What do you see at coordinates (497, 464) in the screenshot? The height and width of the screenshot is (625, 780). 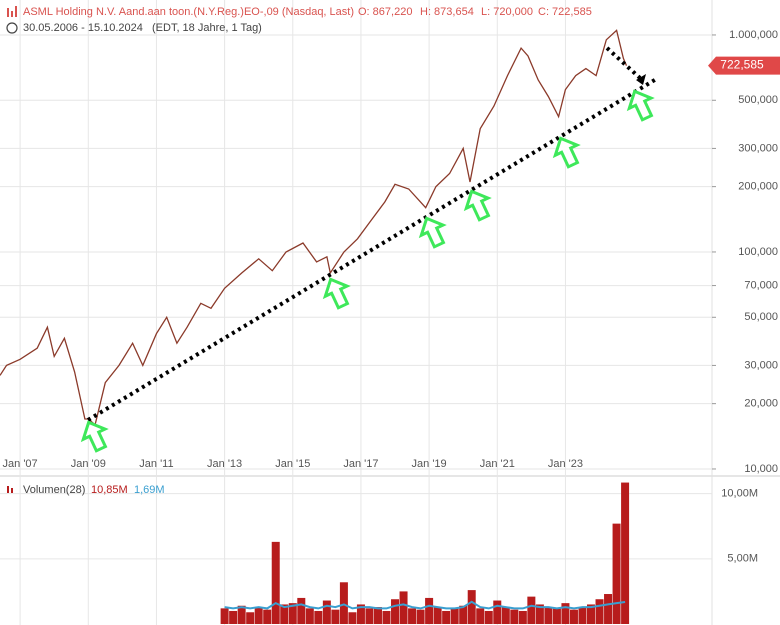 I see `x-tick-label: Jan '21` at bounding box center [497, 464].